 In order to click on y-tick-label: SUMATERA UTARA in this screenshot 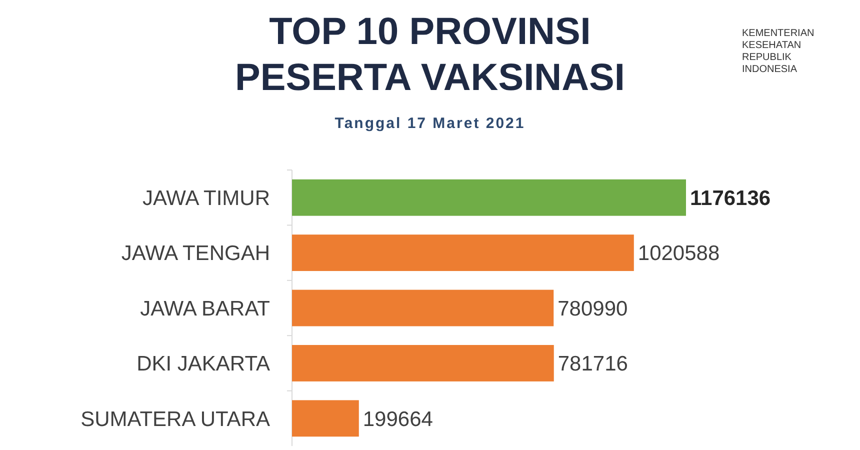, I will do `click(175, 419)`.